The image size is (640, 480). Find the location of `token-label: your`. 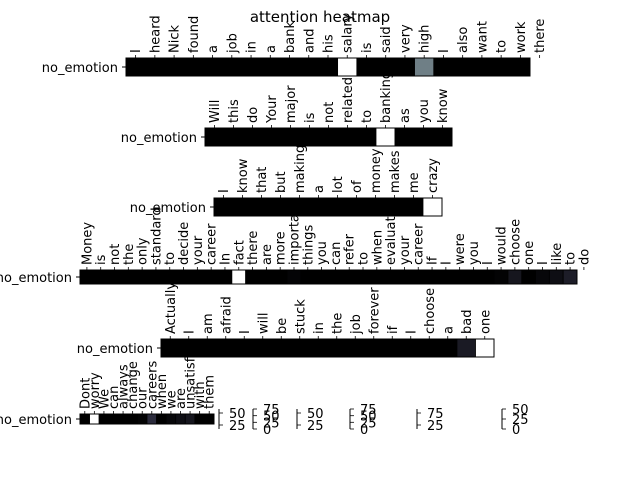

token-label: your is located at coordinates (198, 250).